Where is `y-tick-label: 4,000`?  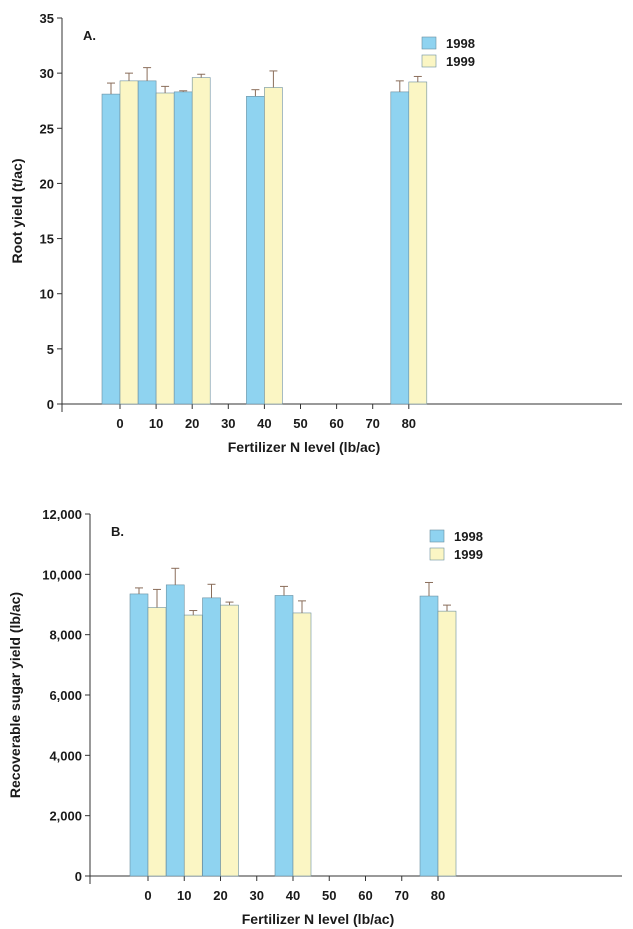 y-tick-label: 4,000 is located at coordinates (65, 755).